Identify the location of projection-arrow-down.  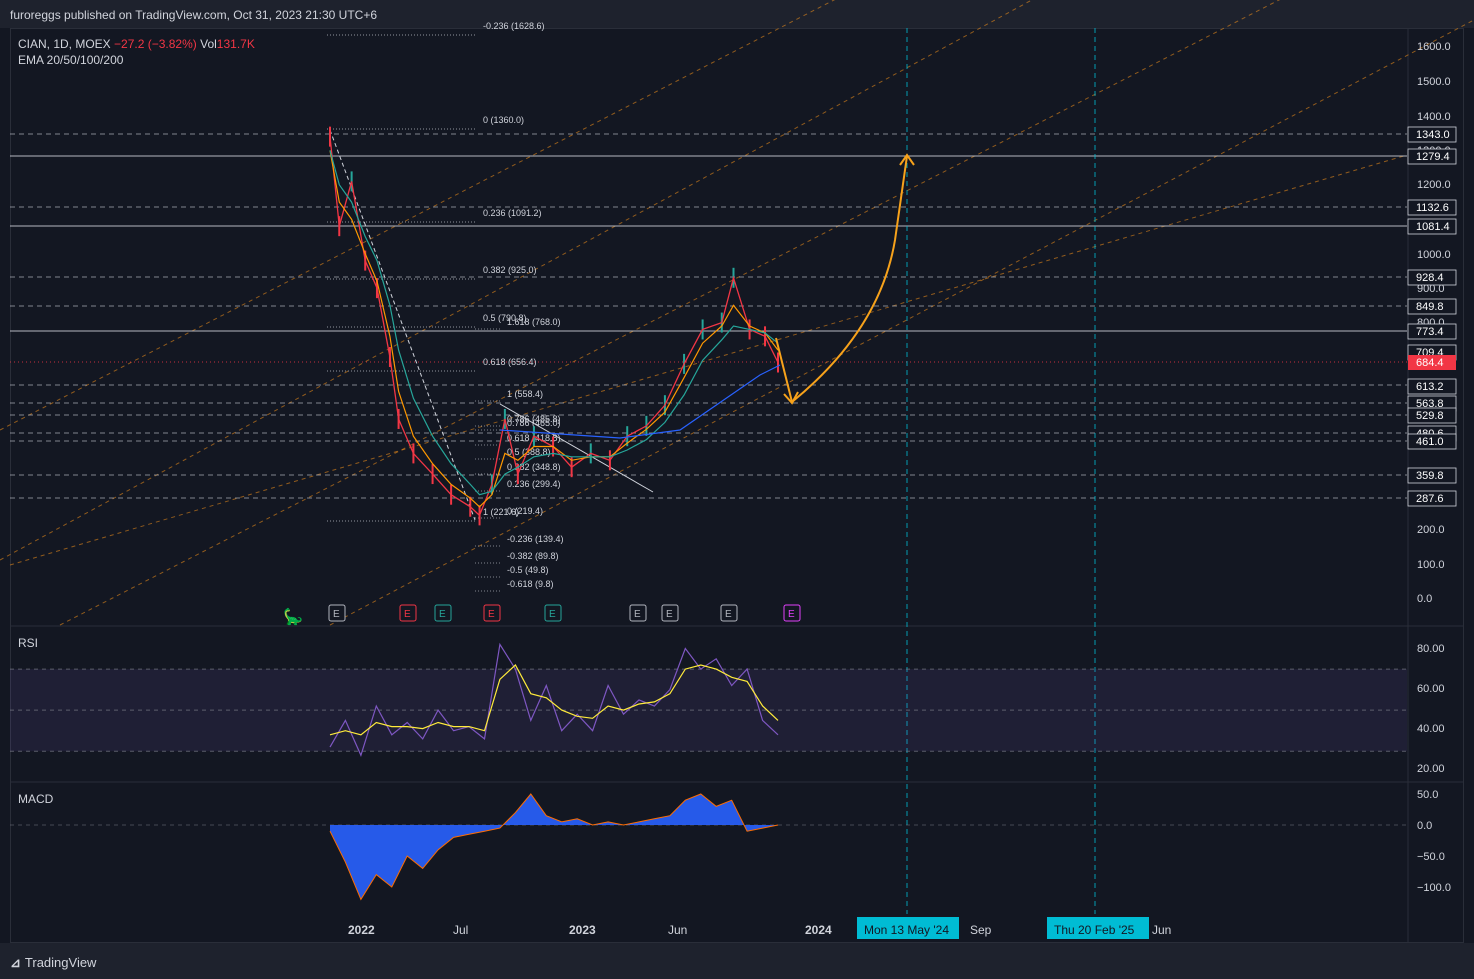
(784, 370).